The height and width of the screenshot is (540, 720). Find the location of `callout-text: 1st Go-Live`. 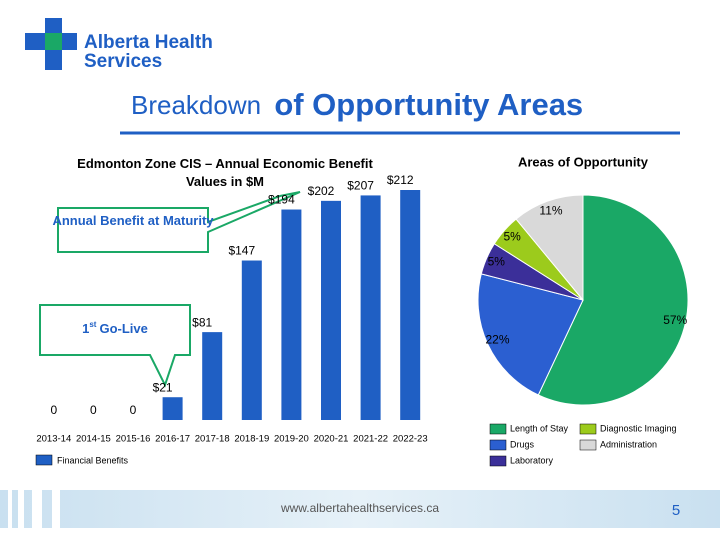

callout-text: 1st Go-Live is located at coordinates (115, 328).